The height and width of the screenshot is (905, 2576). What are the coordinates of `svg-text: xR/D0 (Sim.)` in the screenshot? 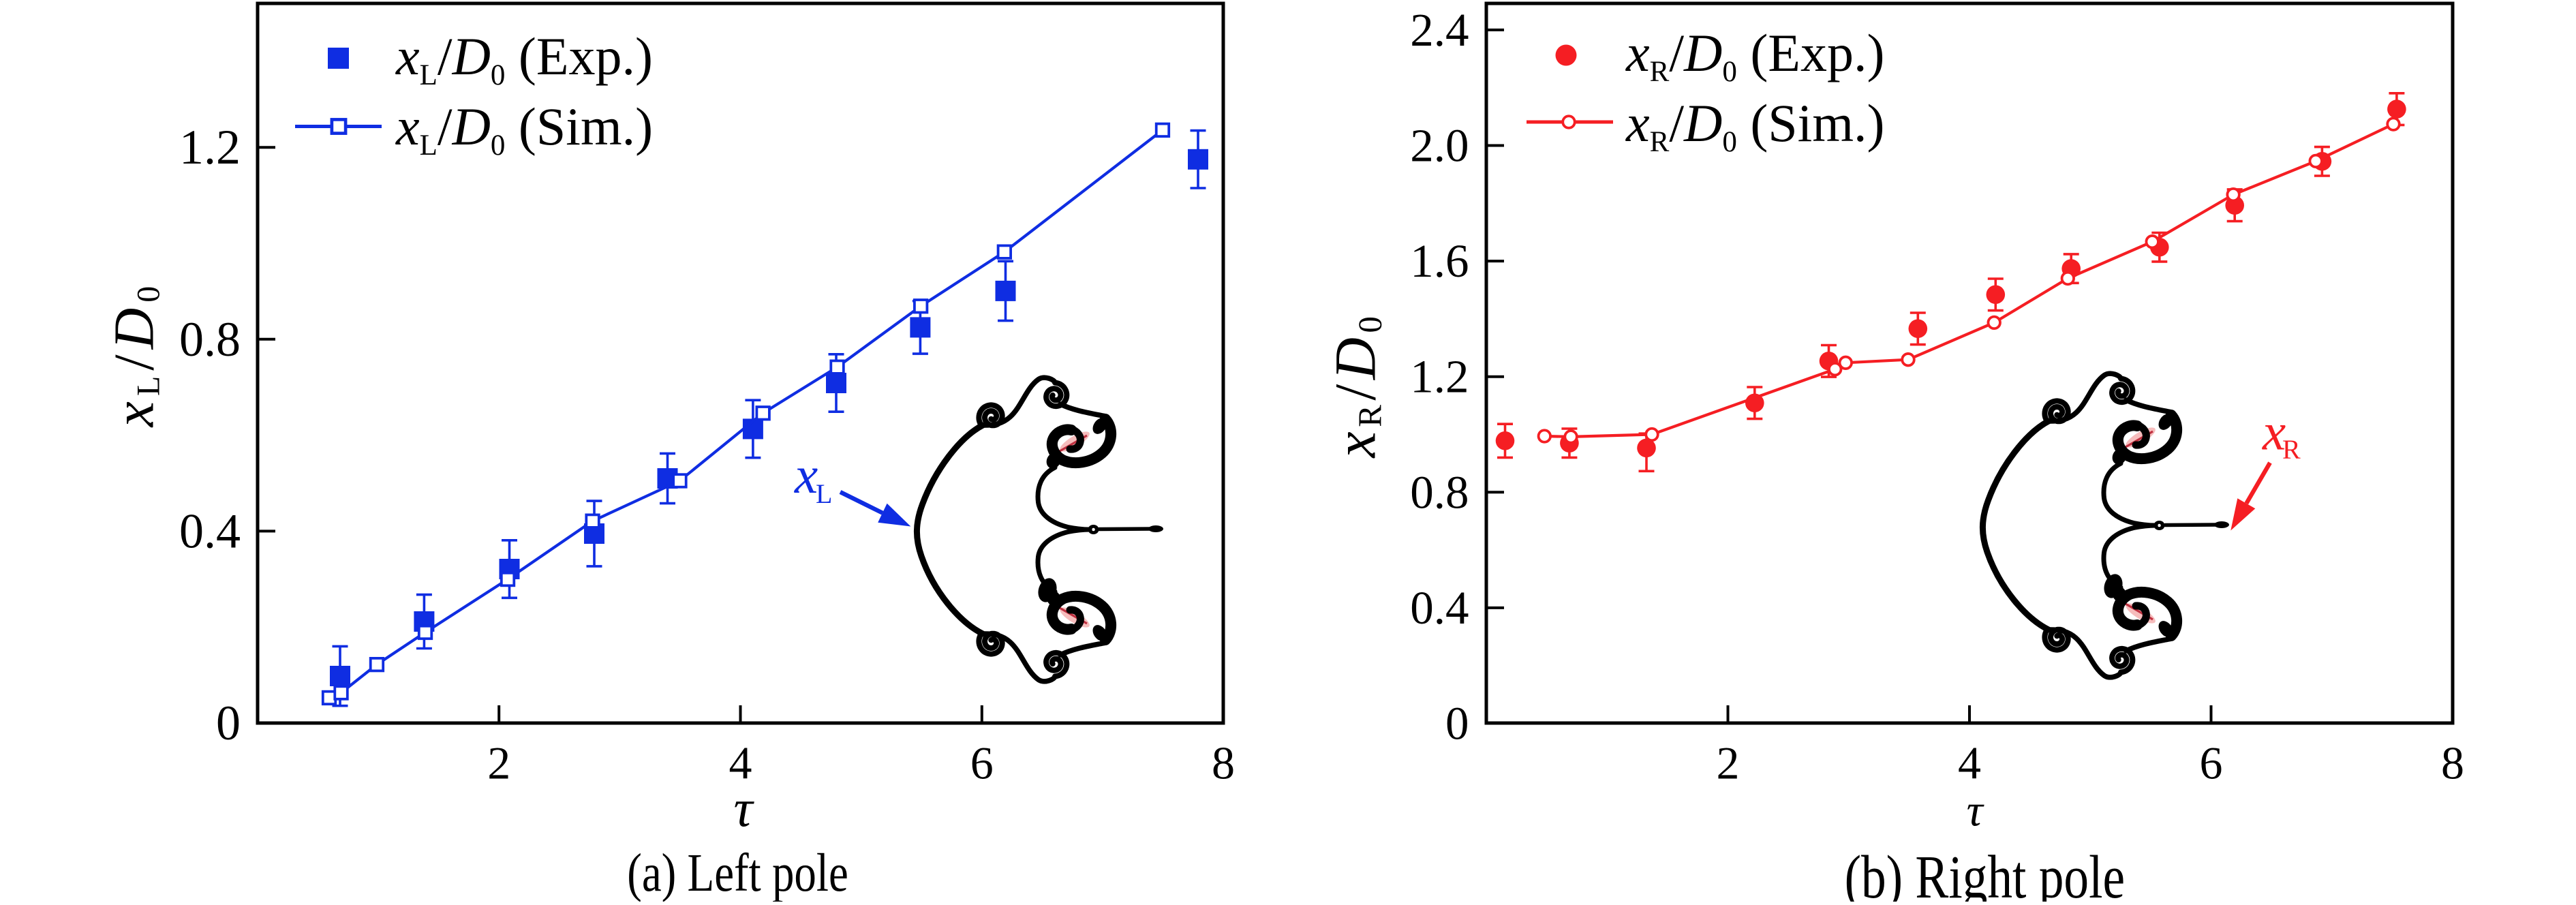 It's located at (1755, 126).